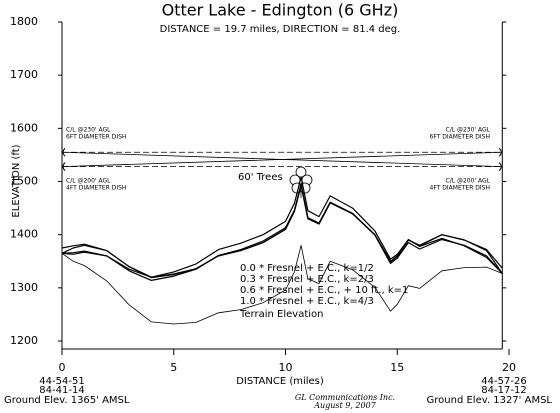  What do you see at coordinates (397, 367) in the screenshot?
I see `x-tick-label: 15` at bounding box center [397, 367].